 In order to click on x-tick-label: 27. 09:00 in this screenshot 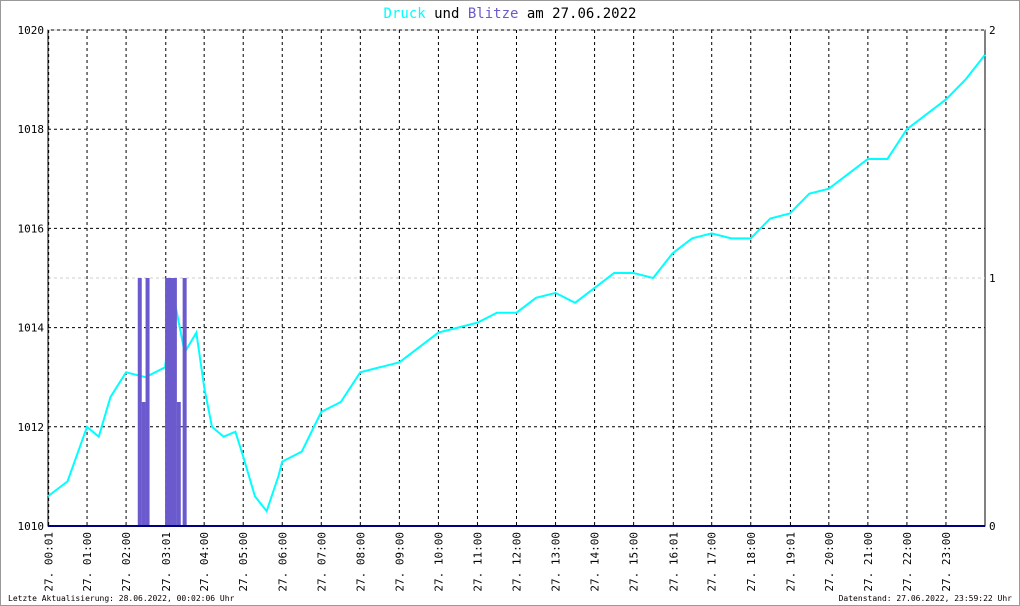, I will do `click(399, 562)`.